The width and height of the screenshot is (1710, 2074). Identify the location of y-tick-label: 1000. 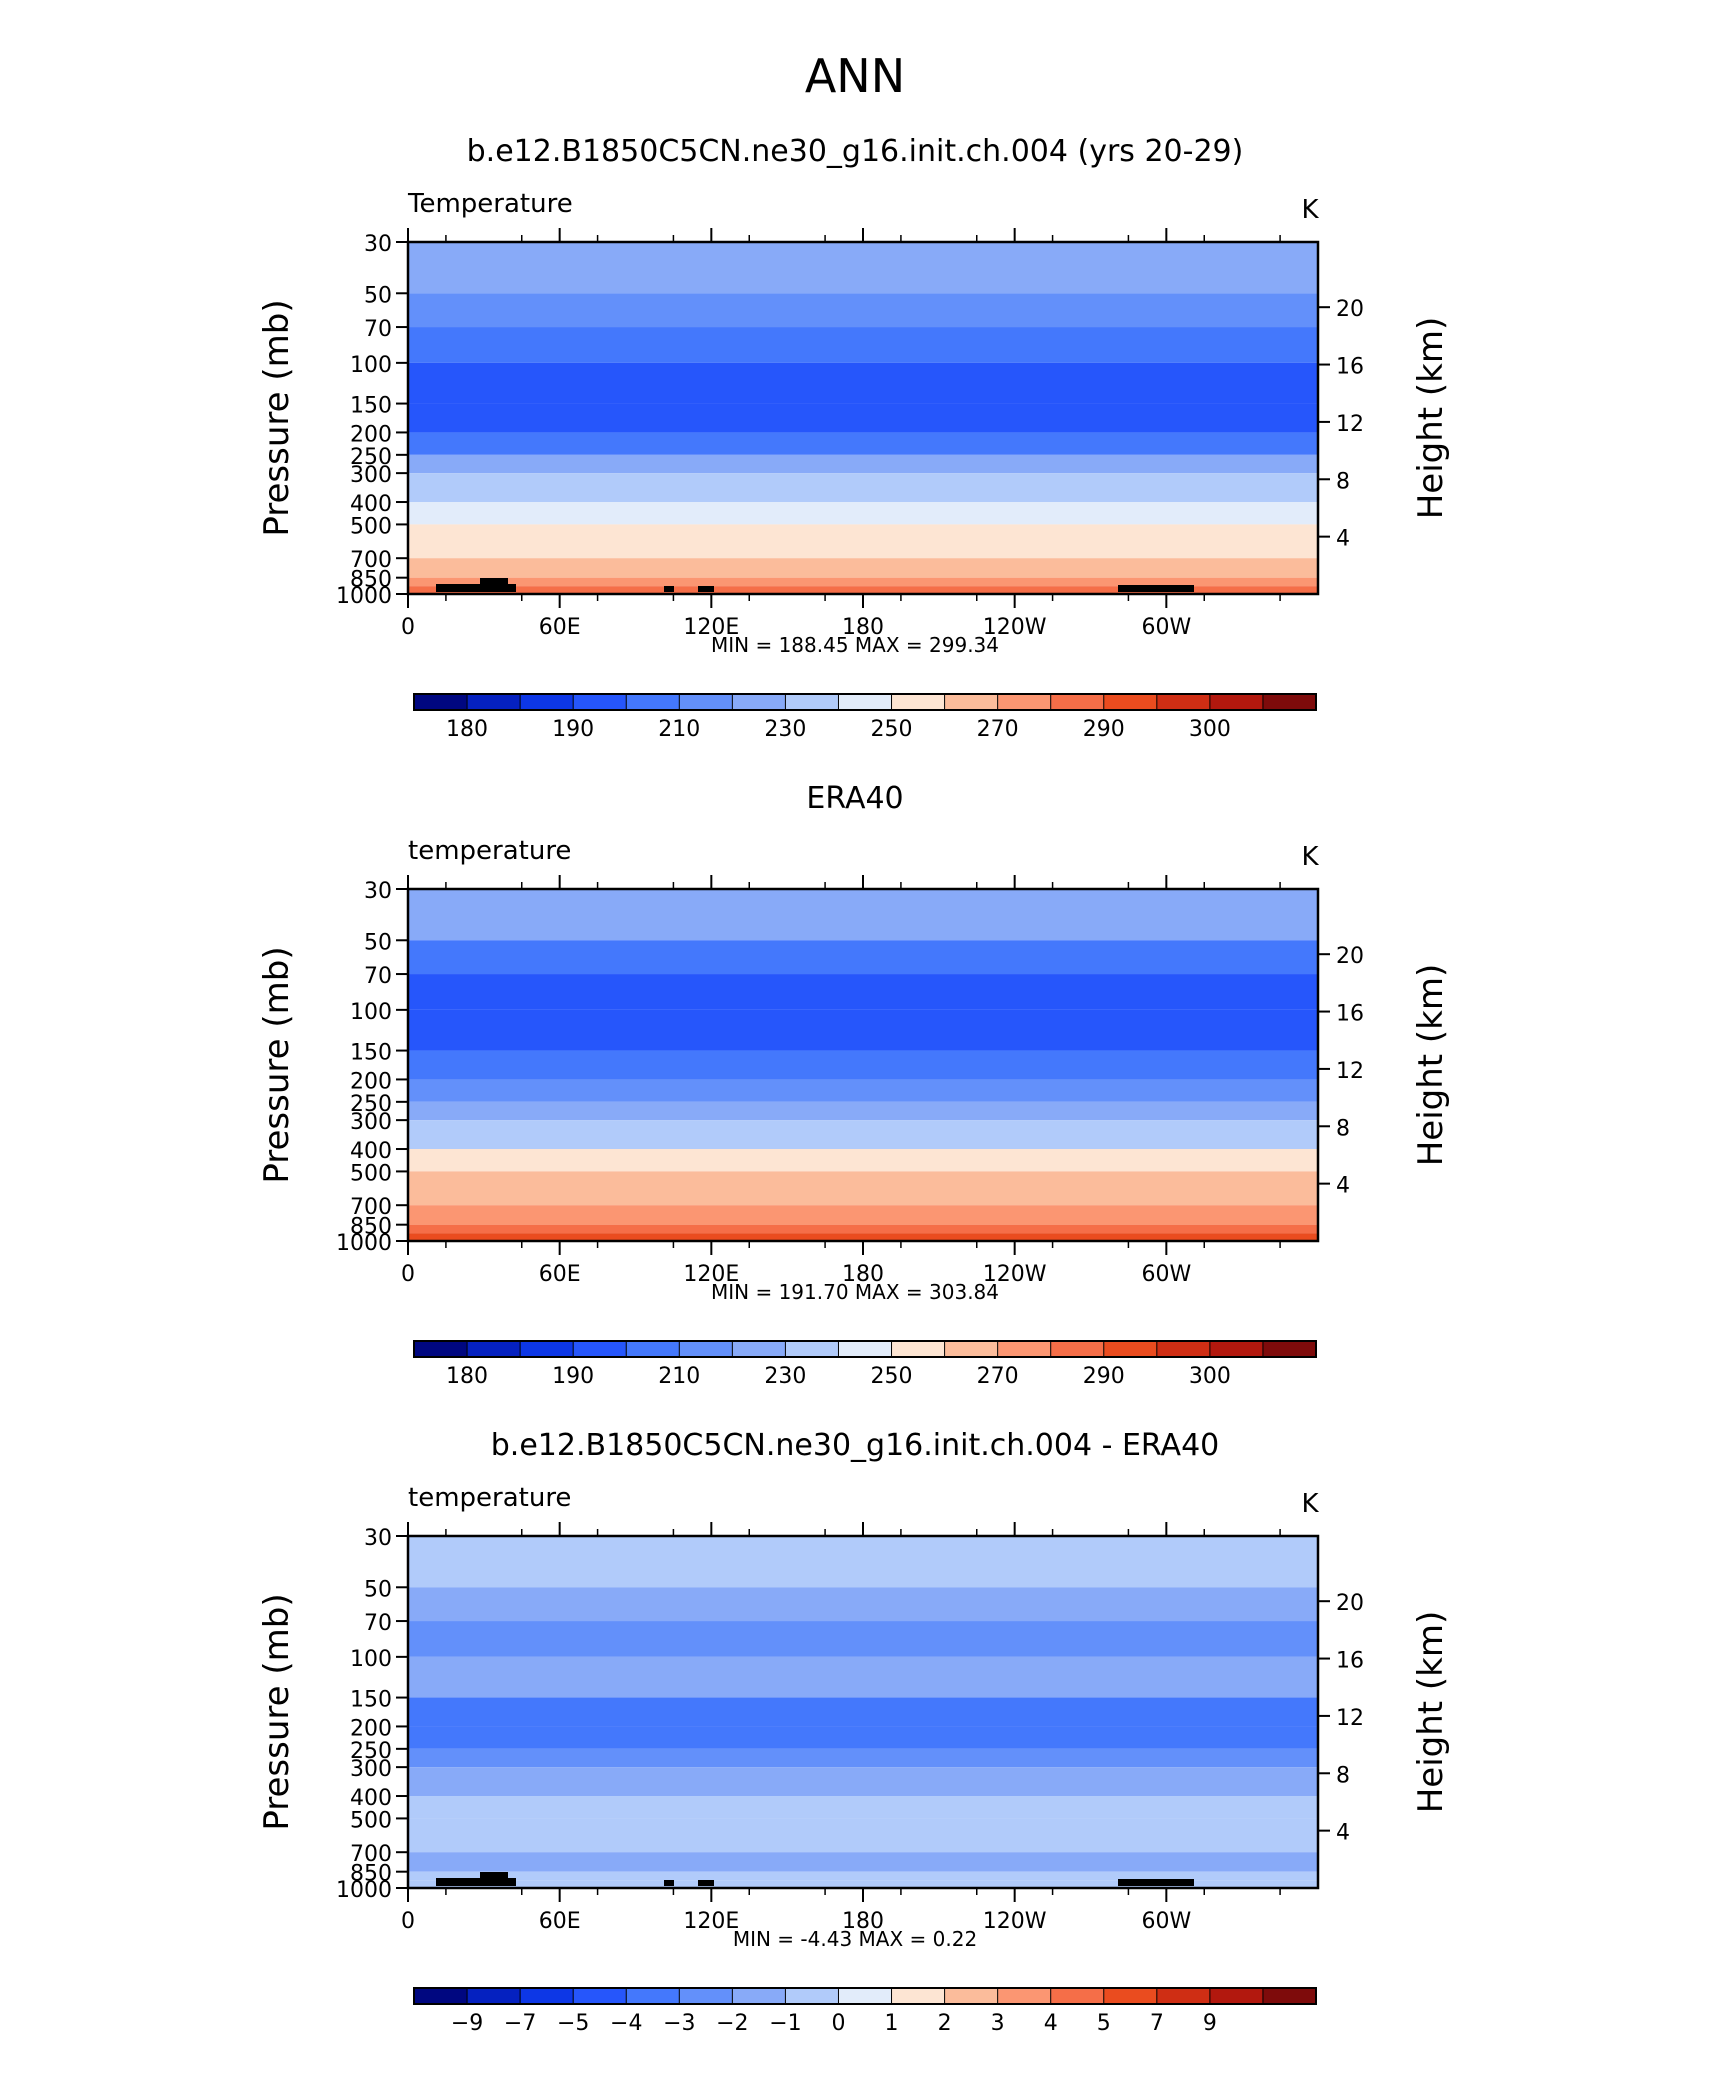
(364, 1890).